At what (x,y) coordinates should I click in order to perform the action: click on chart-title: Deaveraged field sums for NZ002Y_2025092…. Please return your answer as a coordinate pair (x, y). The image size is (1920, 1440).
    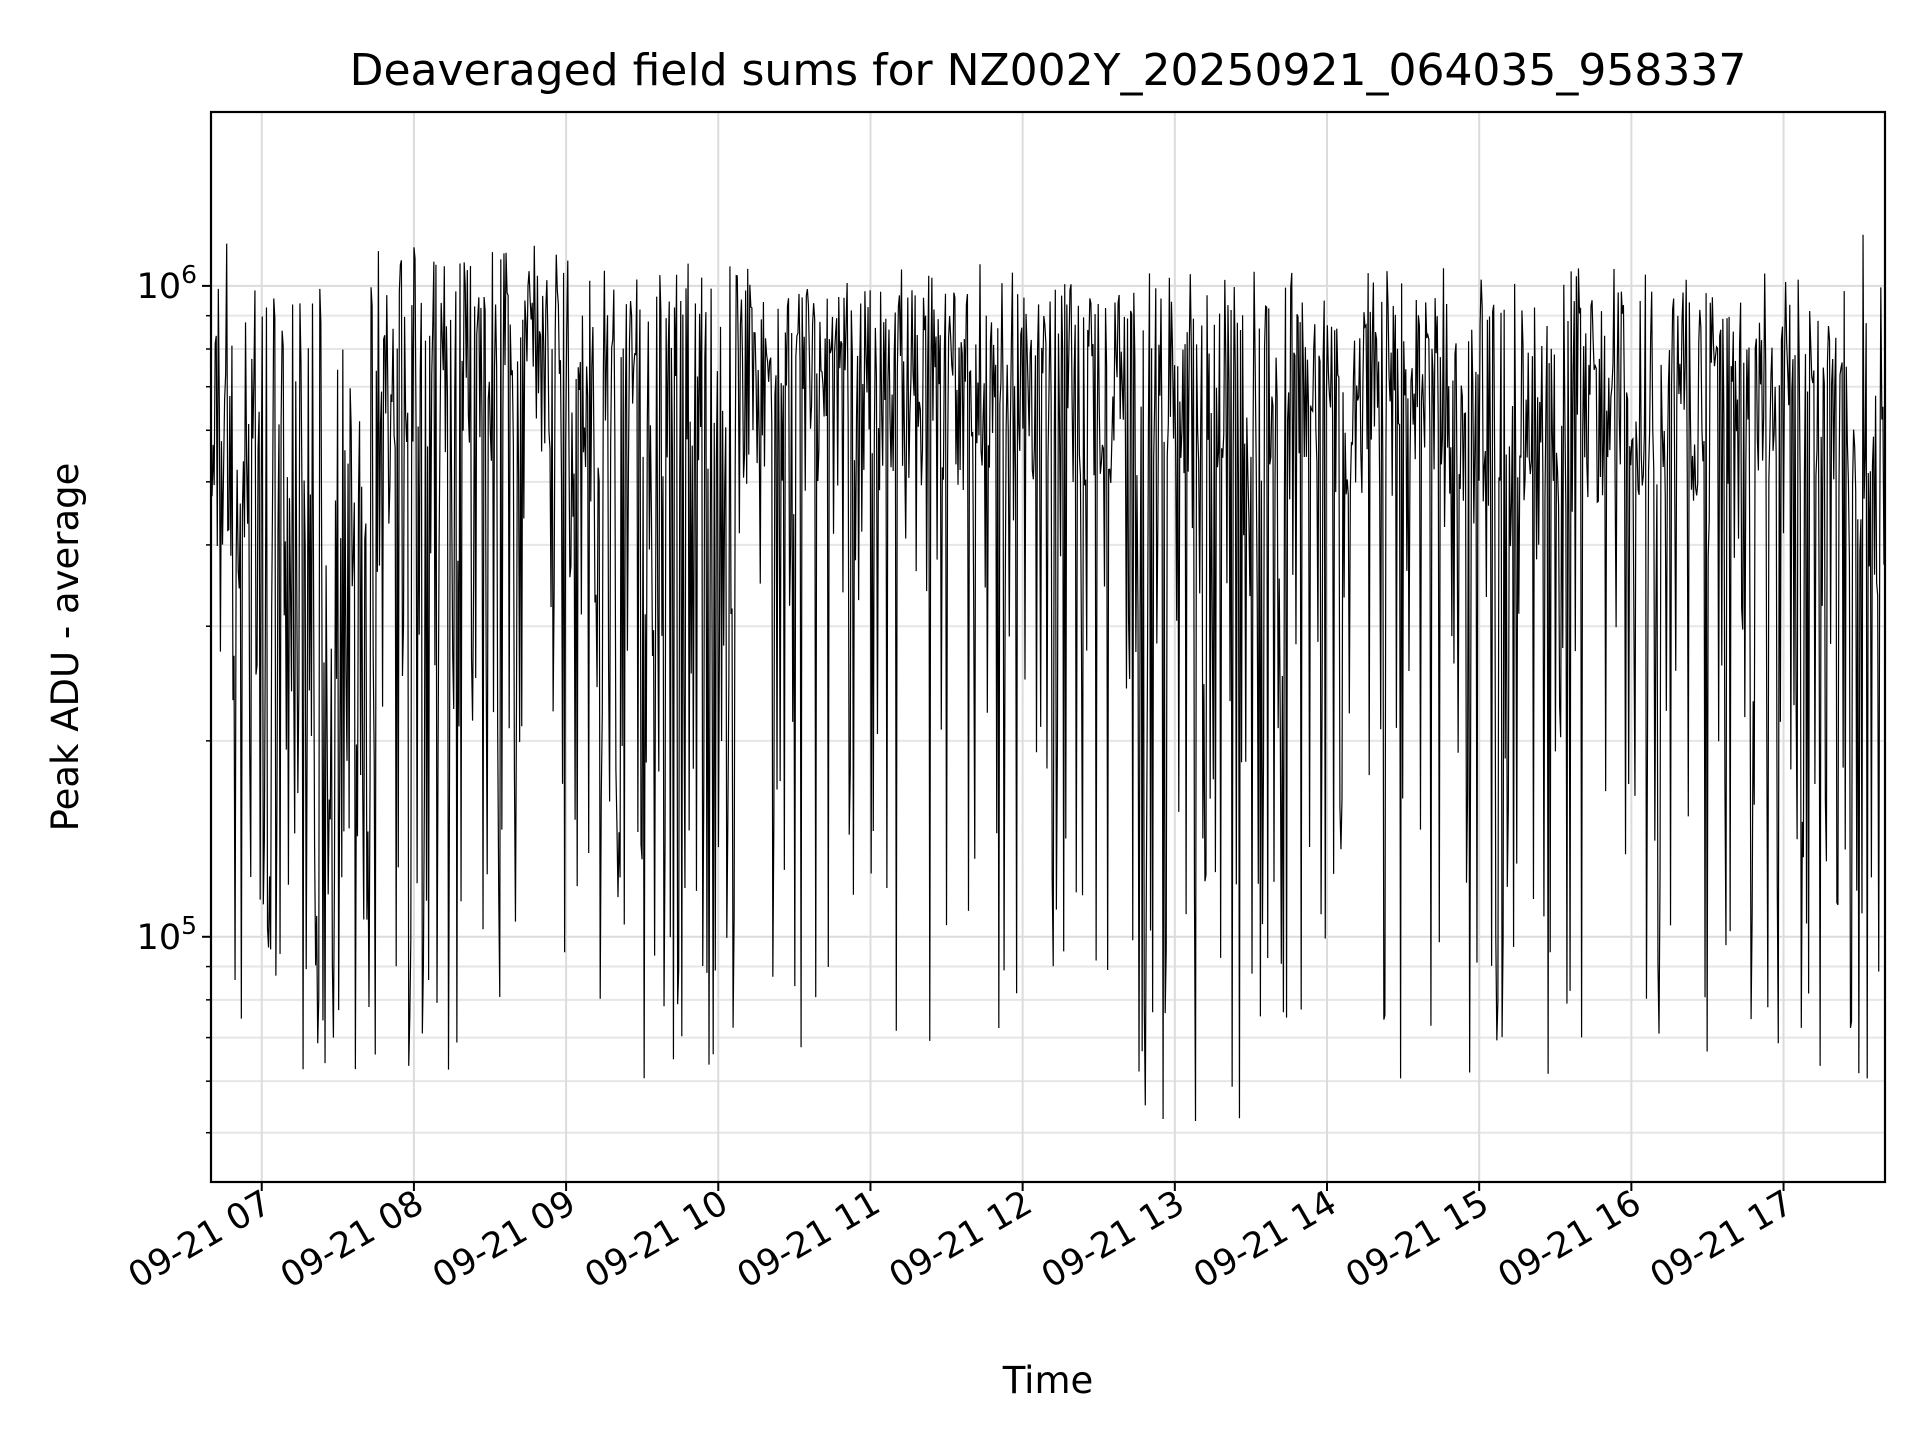
    Looking at the image, I should click on (1048, 70).